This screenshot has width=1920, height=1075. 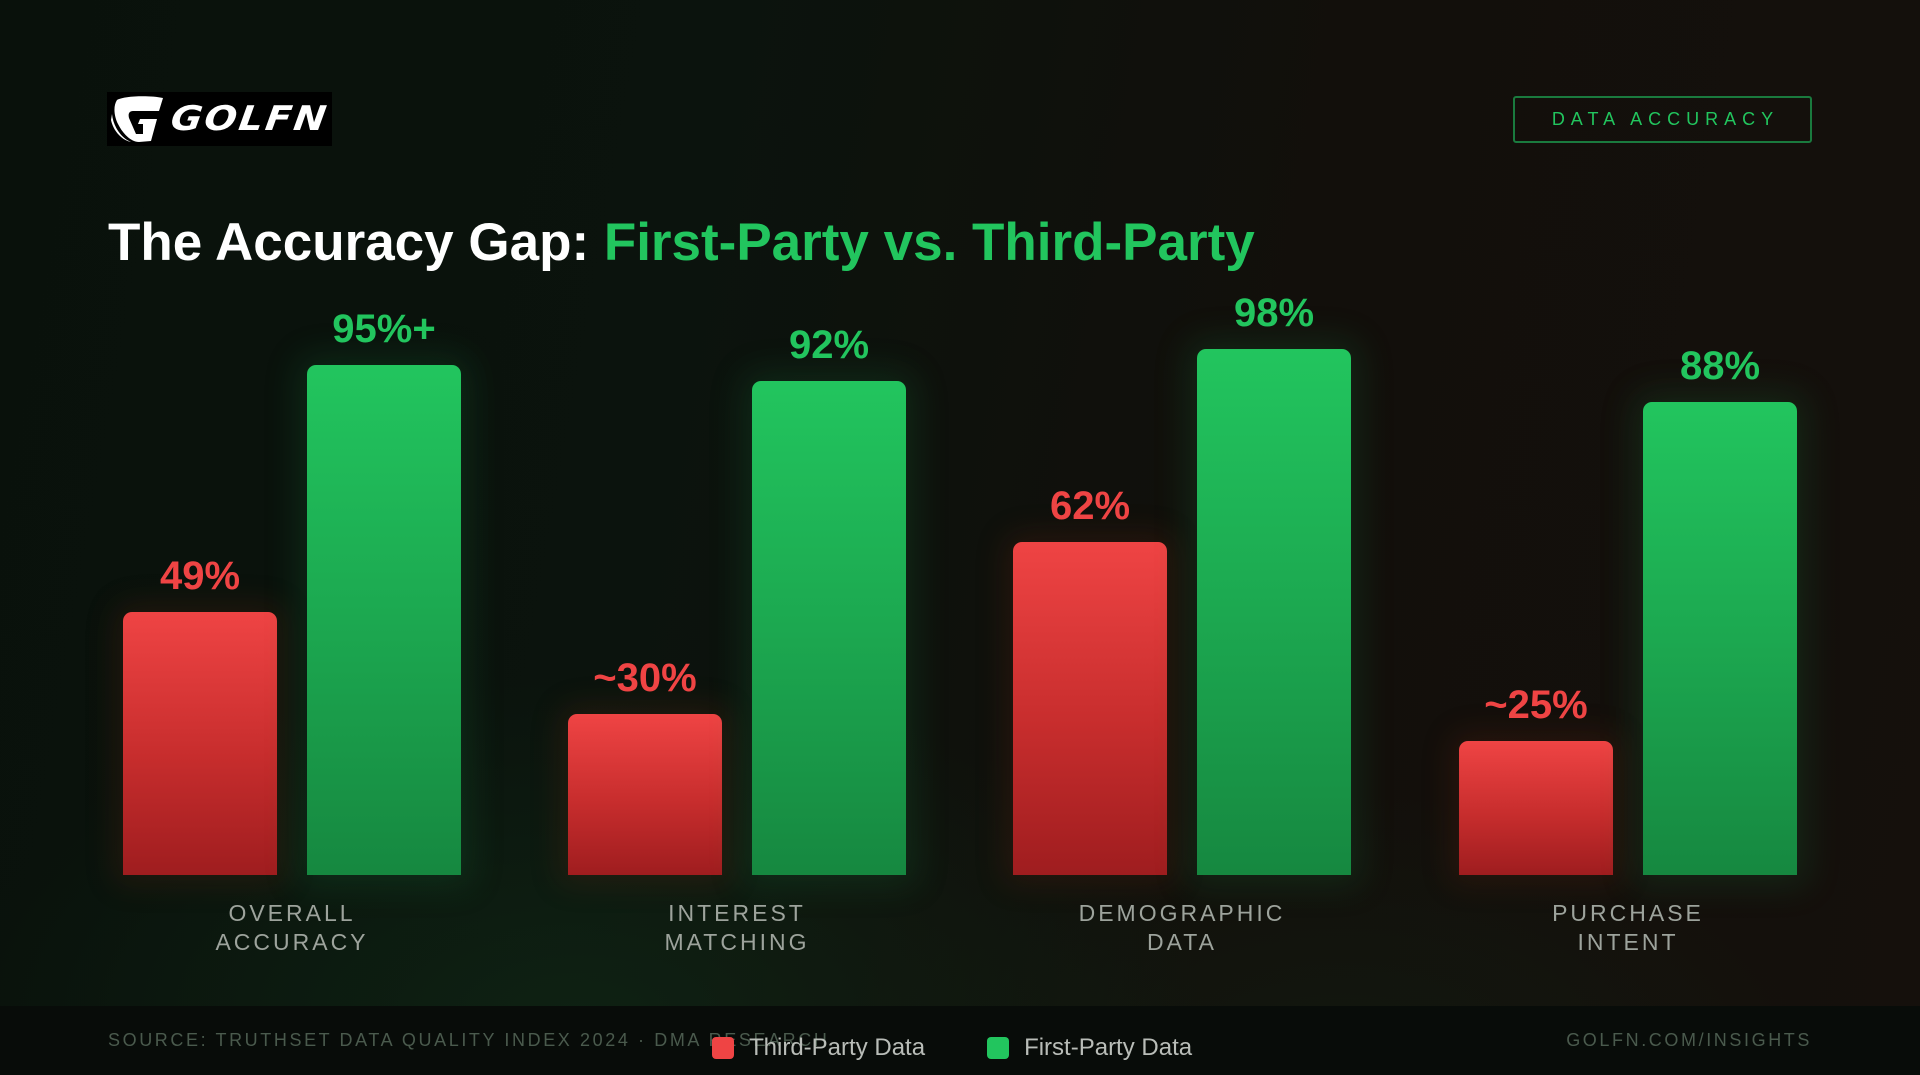 What do you see at coordinates (1720, 366) in the screenshot?
I see `first-party-value-label: 88%` at bounding box center [1720, 366].